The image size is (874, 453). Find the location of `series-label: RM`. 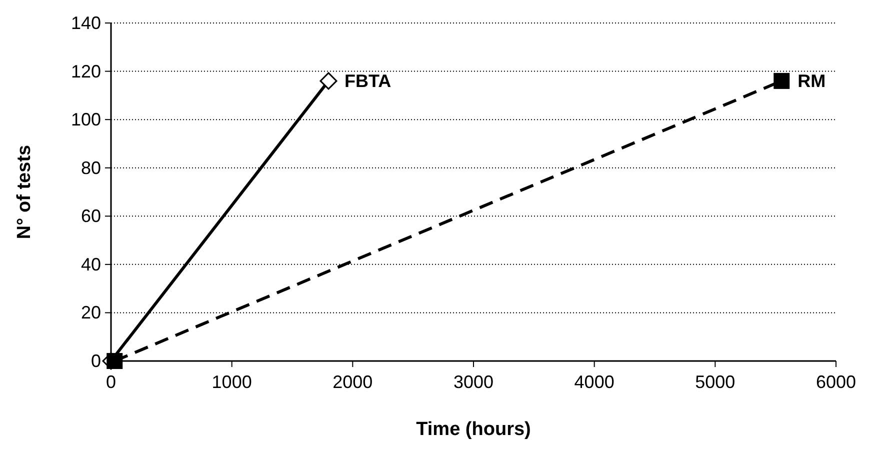

series-label: RM is located at coordinates (812, 80).